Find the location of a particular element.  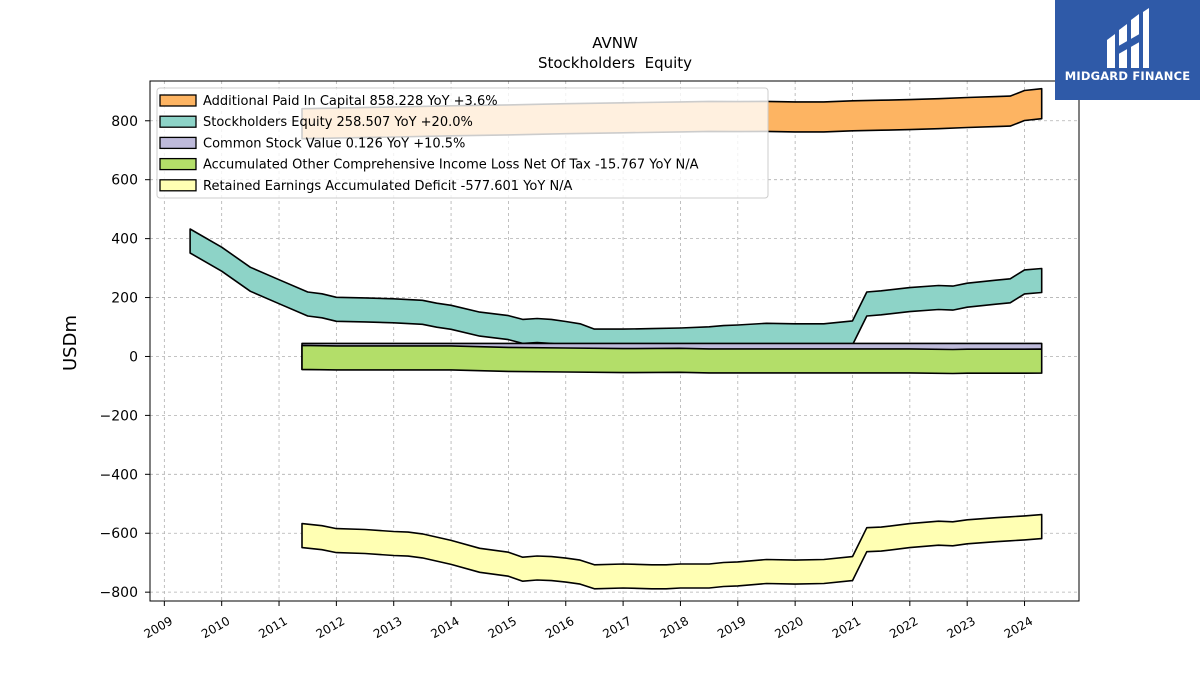

x-tick-label: 2019 is located at coordinates (731, 627).